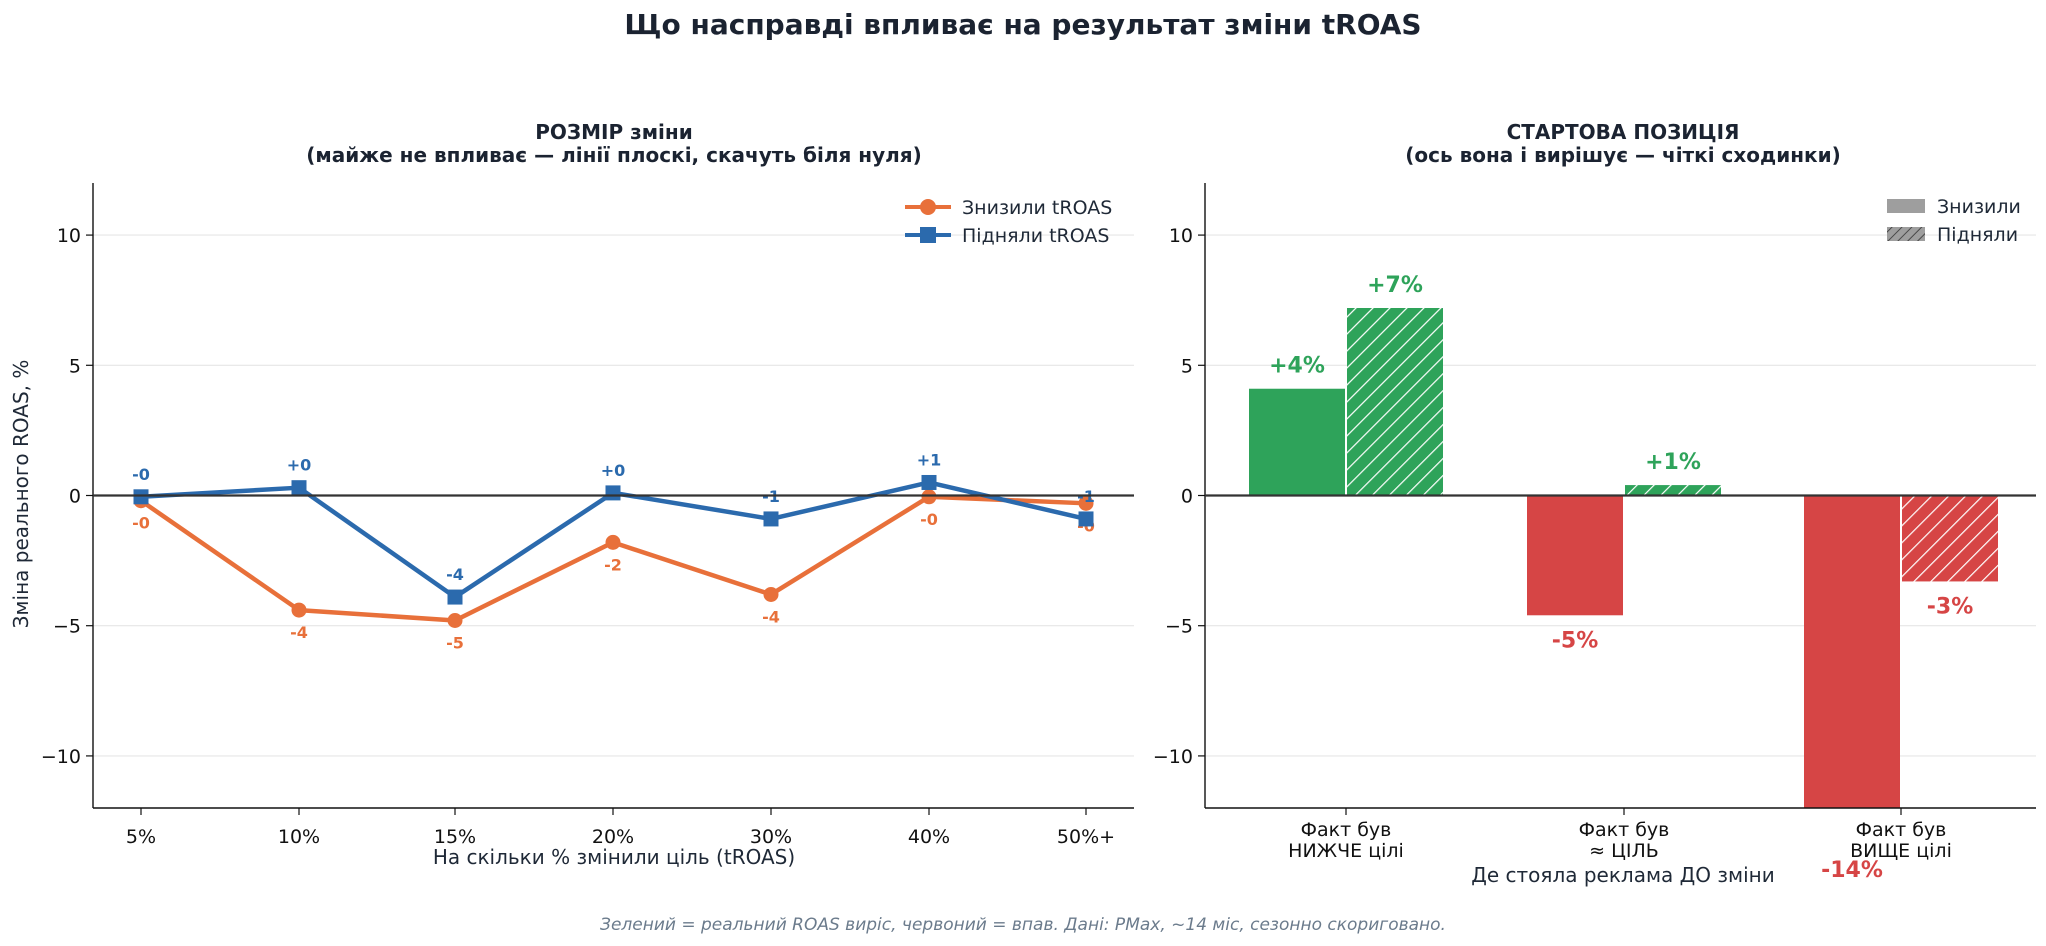 The width and height of the screenshot is (2046, 946). What do you see at coordinates (1346, 851) in the screenshot?
I see `right-x-tick-label: НИЖЧЕ цілі` at bounding box center [1346, 851].